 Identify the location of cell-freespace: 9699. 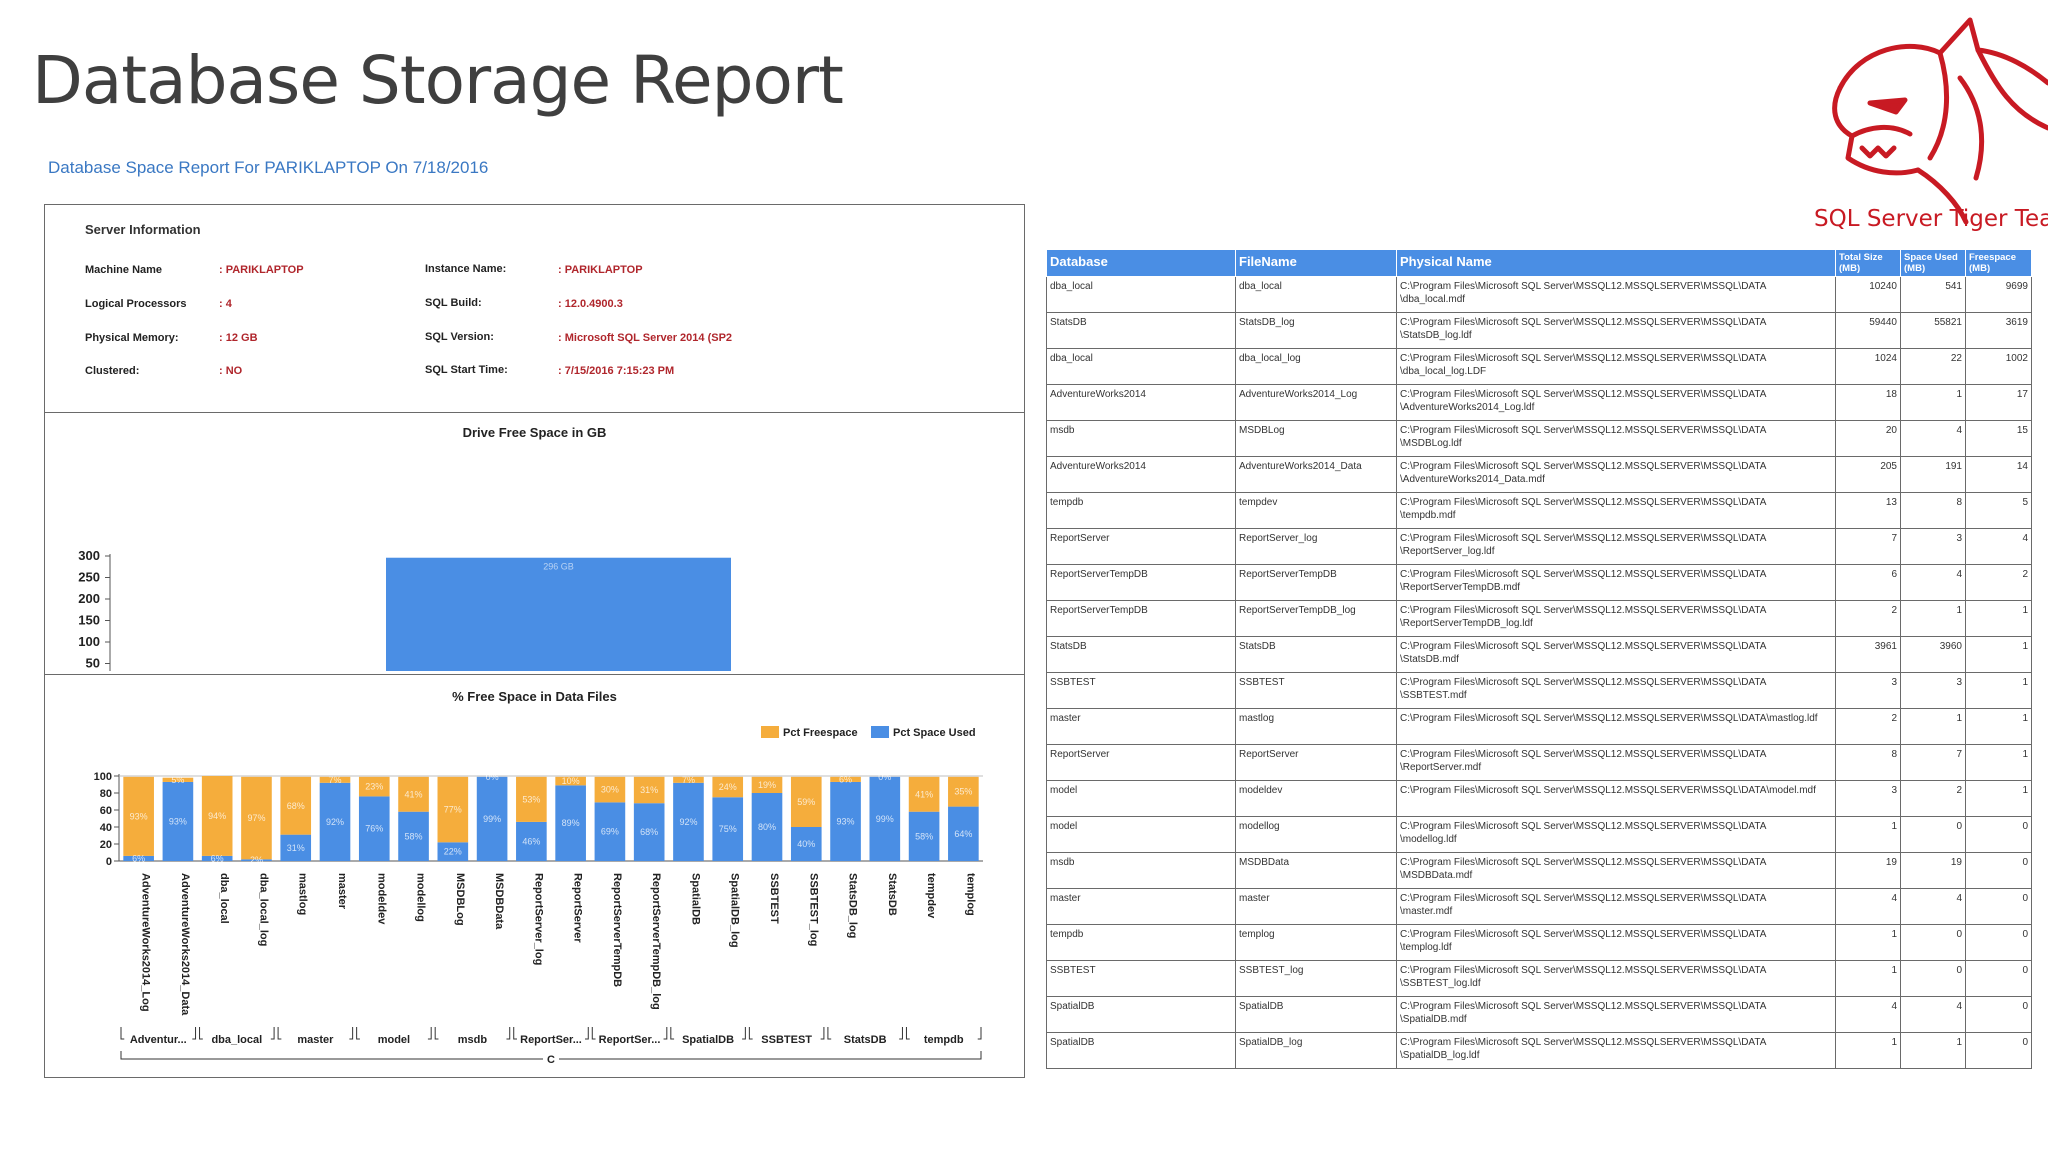
(1998, 294).